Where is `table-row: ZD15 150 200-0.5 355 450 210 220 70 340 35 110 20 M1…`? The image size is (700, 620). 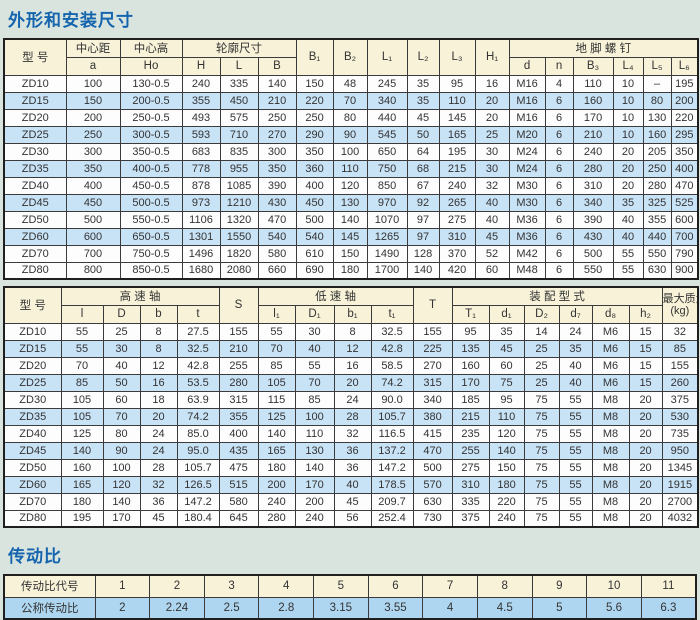
table-row: ZD15 150 200-0.5 355 450 210 220 70 340 35 110 20 M1… is located at coordinates (351, 100).